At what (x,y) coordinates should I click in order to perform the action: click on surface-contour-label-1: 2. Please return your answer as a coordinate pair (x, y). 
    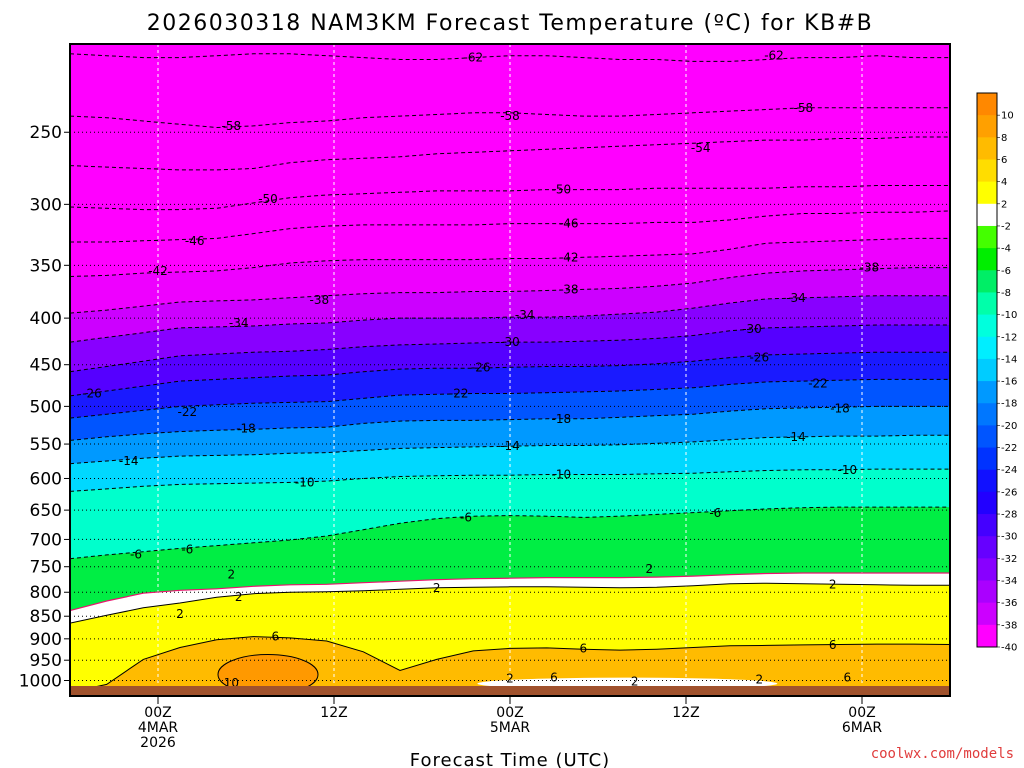
    Looking at the image, I should click on (232, 575).